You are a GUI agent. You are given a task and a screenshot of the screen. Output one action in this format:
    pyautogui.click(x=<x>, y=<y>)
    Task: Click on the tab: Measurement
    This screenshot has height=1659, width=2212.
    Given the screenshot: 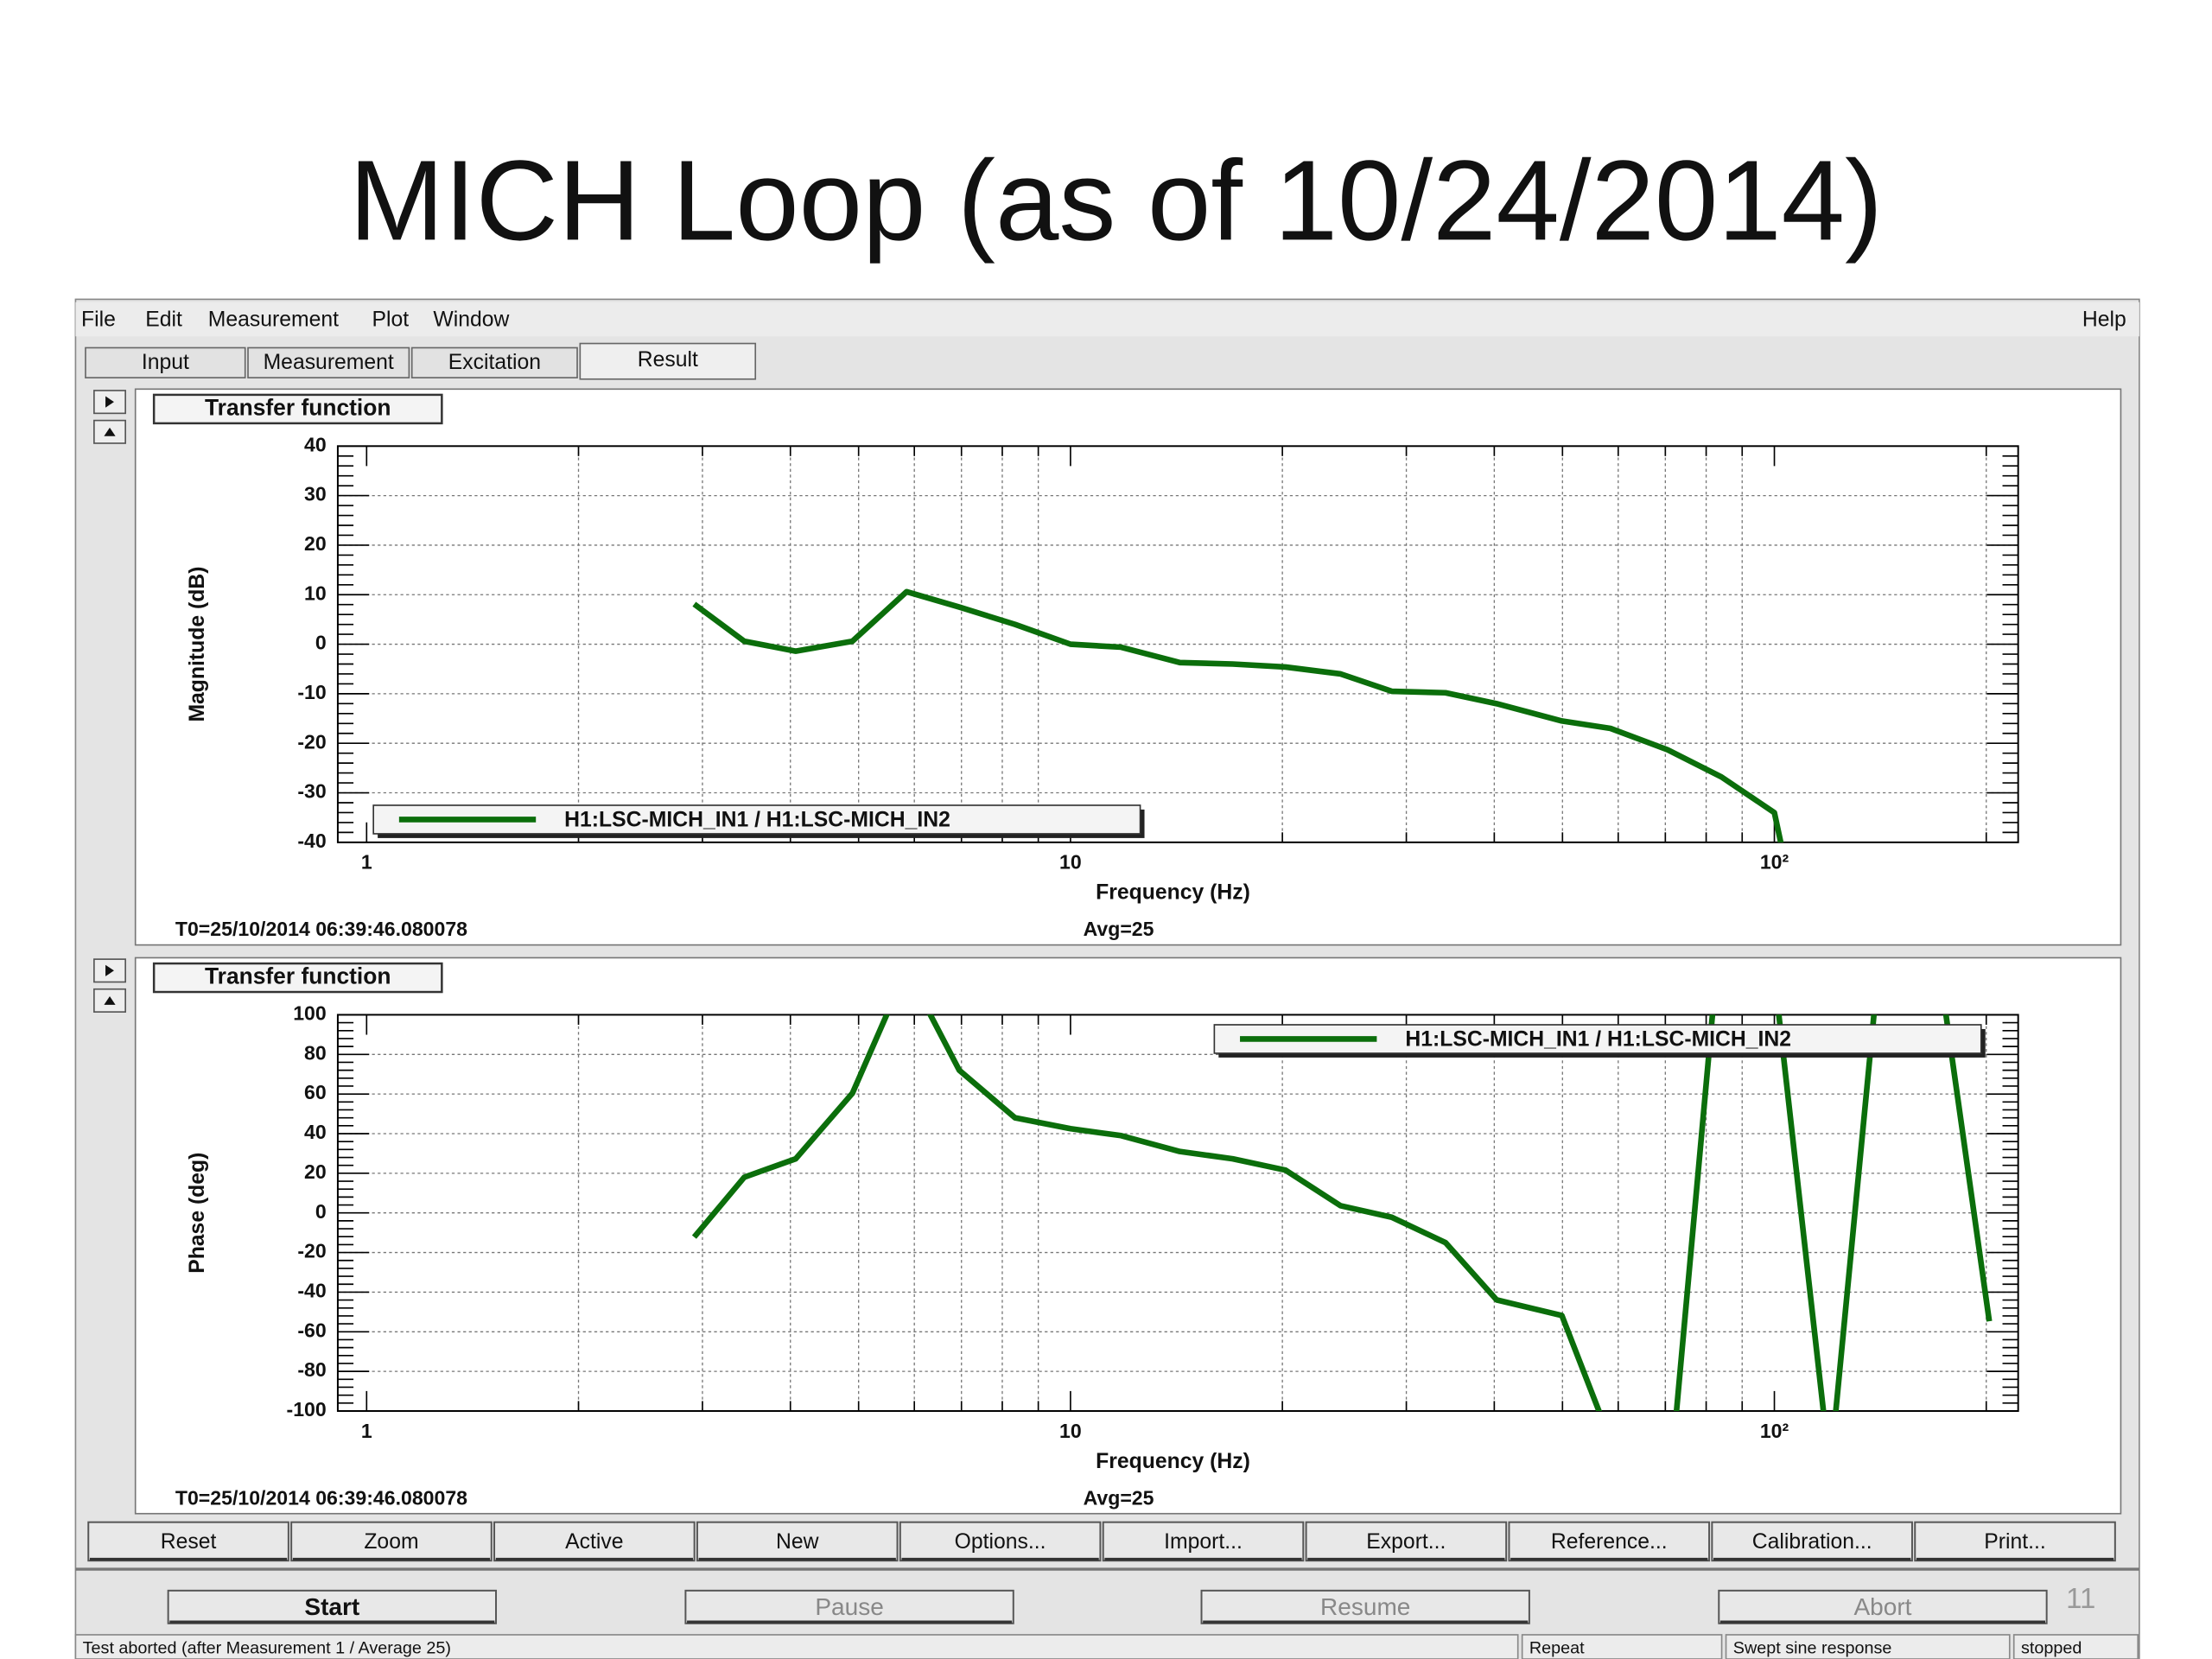 What is the action you would take?
    pyautogui.click(x=328, y=362)
    